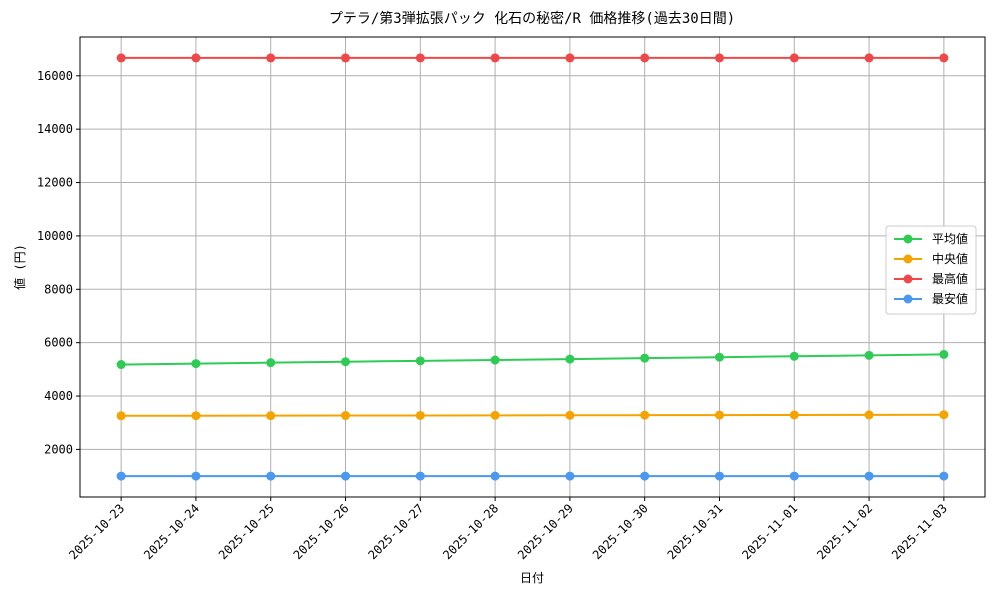 The height and width of the screenshot is (600, 1000). I want to click on legend-label: 中央値, so click(950, 258).